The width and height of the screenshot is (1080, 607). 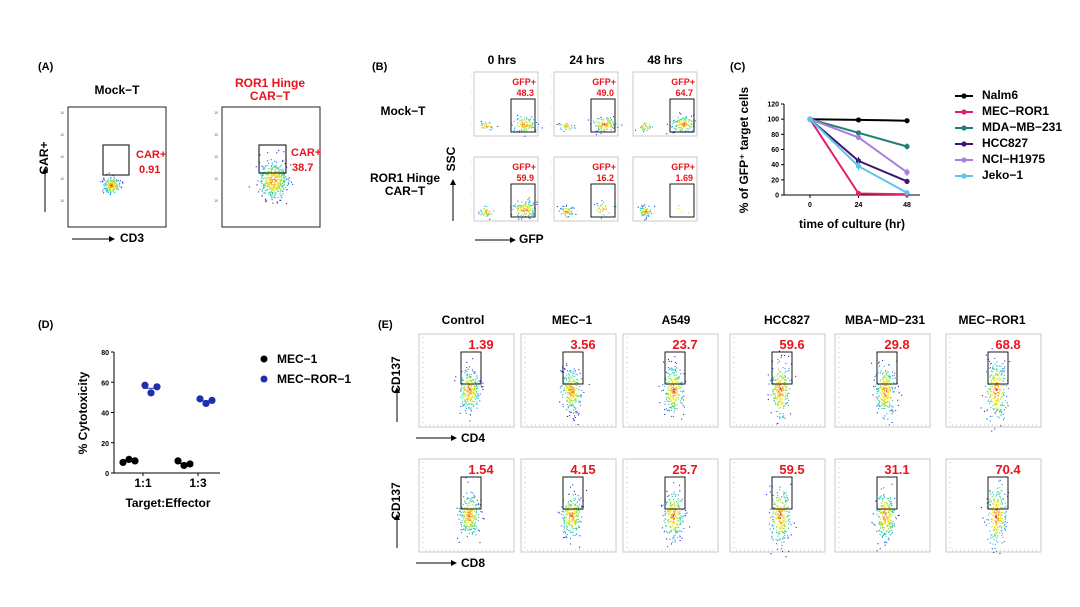 What do you see at coordinates (481, 469) in the screenshot?
I see `panel-e-gate-value: 1.54` at bounding box center [481, 469].